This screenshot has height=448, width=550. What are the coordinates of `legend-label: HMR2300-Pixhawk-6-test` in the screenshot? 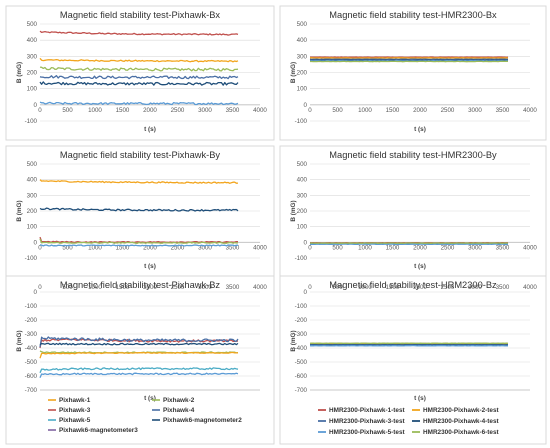 It's located at (461, 432).